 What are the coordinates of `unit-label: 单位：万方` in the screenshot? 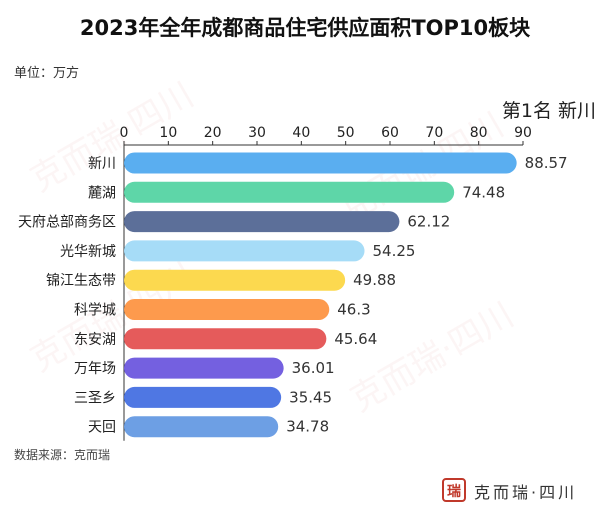 It's located at (47, 73).